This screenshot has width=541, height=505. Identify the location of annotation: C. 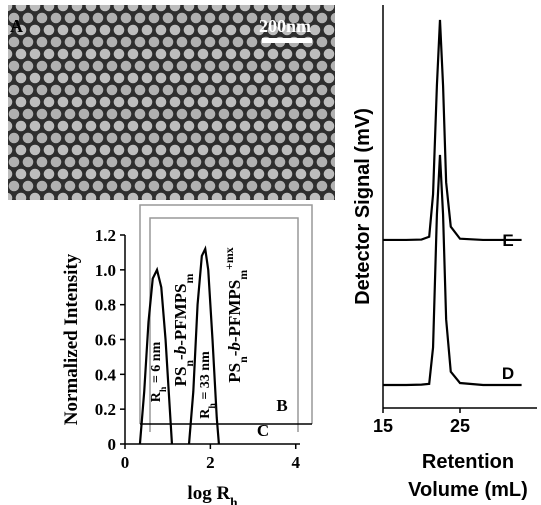
(263, 430).